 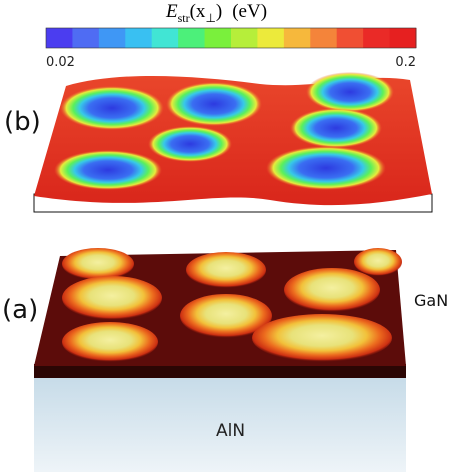 What do you see at coordinates (60, 62) in the screenshot?
I see `colorbar-min-label: 0.02` at bounding box center [60, 62].